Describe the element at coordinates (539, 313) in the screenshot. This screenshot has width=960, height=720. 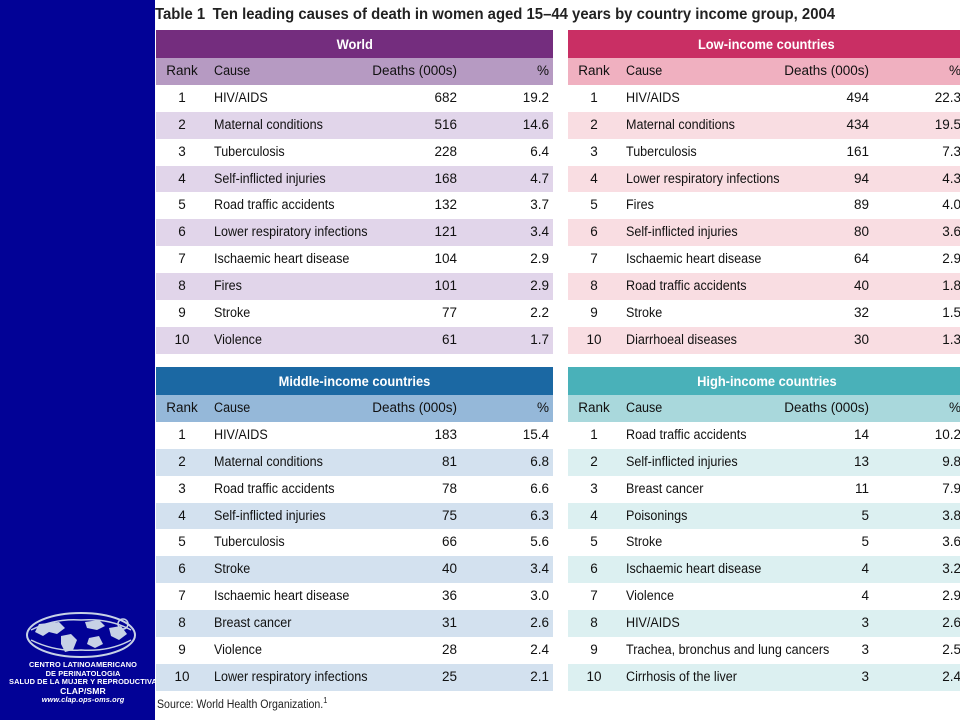
I see `percent-cell: 2.2` at that location.